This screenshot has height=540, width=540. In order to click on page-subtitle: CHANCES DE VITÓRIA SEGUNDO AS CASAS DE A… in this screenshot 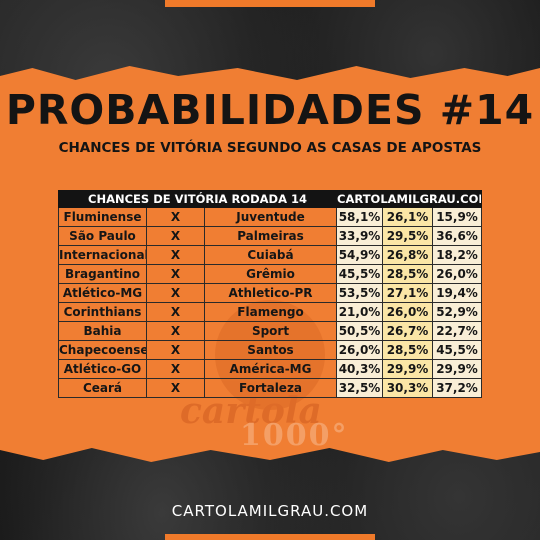, I will do `click(270, 148)`.